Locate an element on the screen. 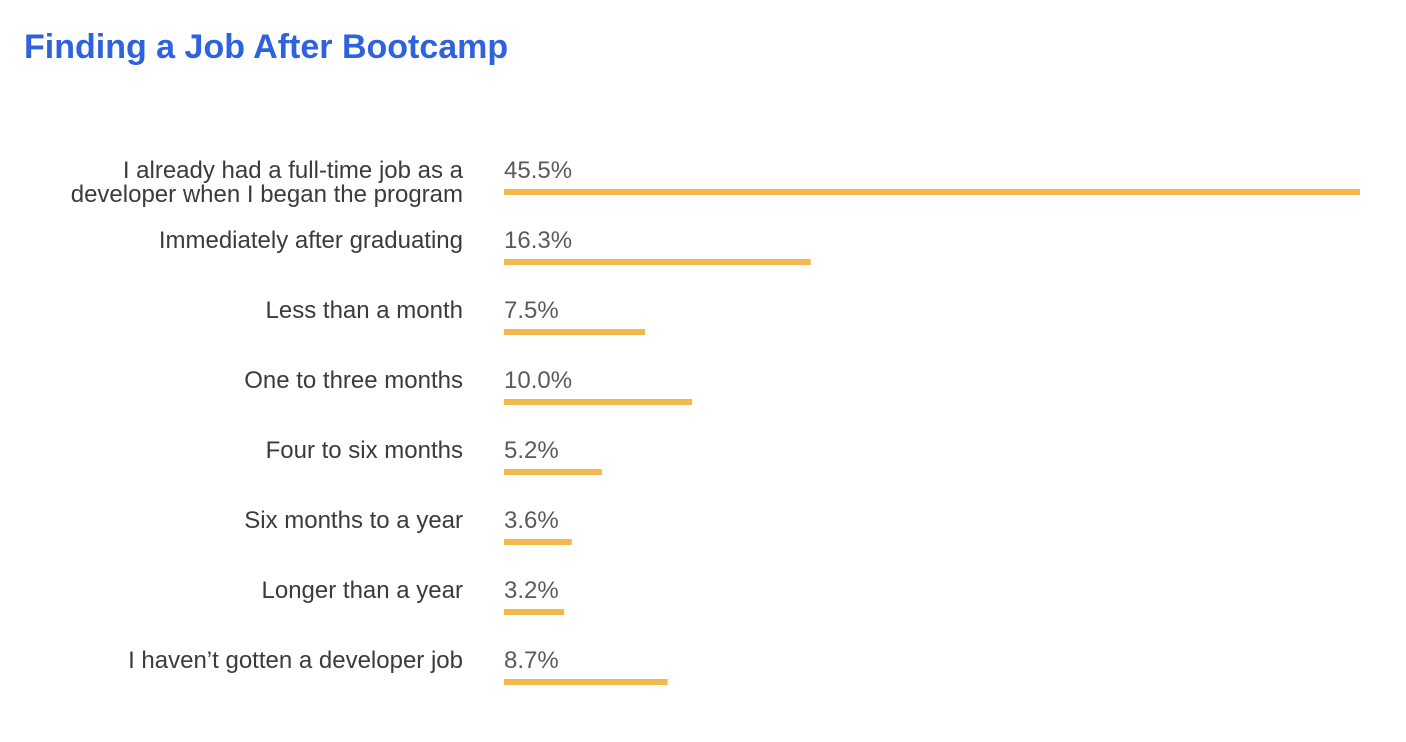  category-label: Immediately after graduating is located at coordinates (311, 240).